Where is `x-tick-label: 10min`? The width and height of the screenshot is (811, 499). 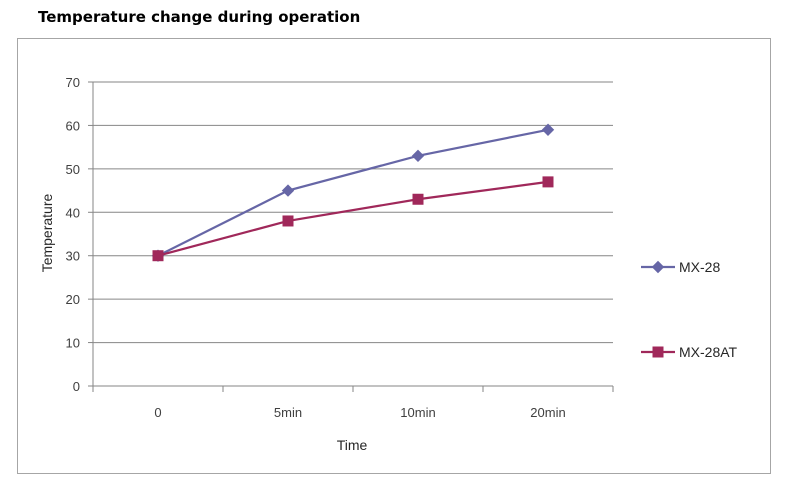
x-tick-label: 10min is located at coordinates (417, 412).